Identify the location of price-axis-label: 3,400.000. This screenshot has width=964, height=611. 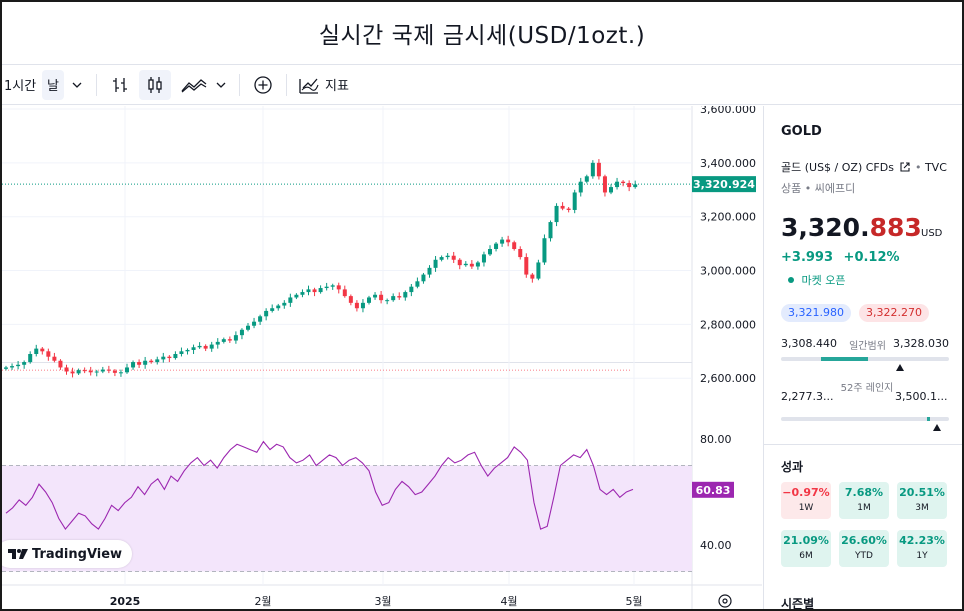
(728, 163).